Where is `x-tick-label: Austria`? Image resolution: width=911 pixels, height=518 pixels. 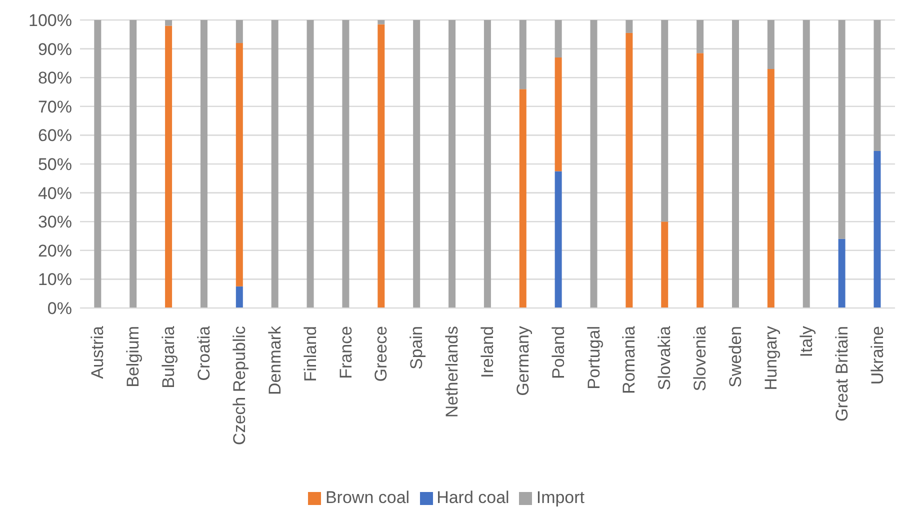 x-tick-label: Austria is located at coordinates (98, 352).